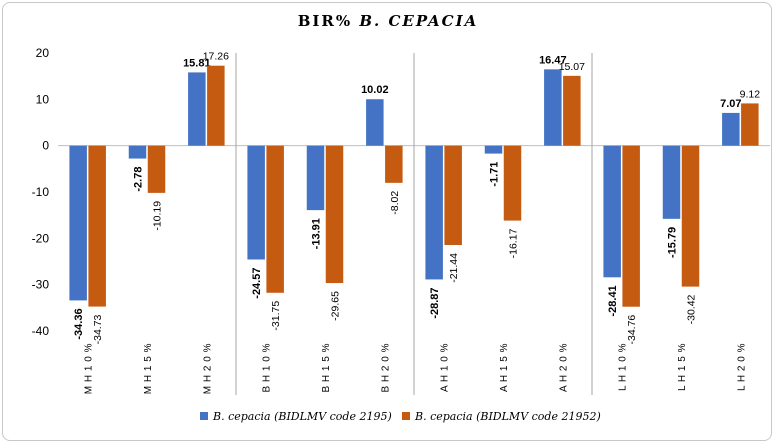 This screenshot has width=776, height=445. Describe the element at coordinates (326, 368) in the screenshot. I see `category-label: B H 1 5 %` at that location.